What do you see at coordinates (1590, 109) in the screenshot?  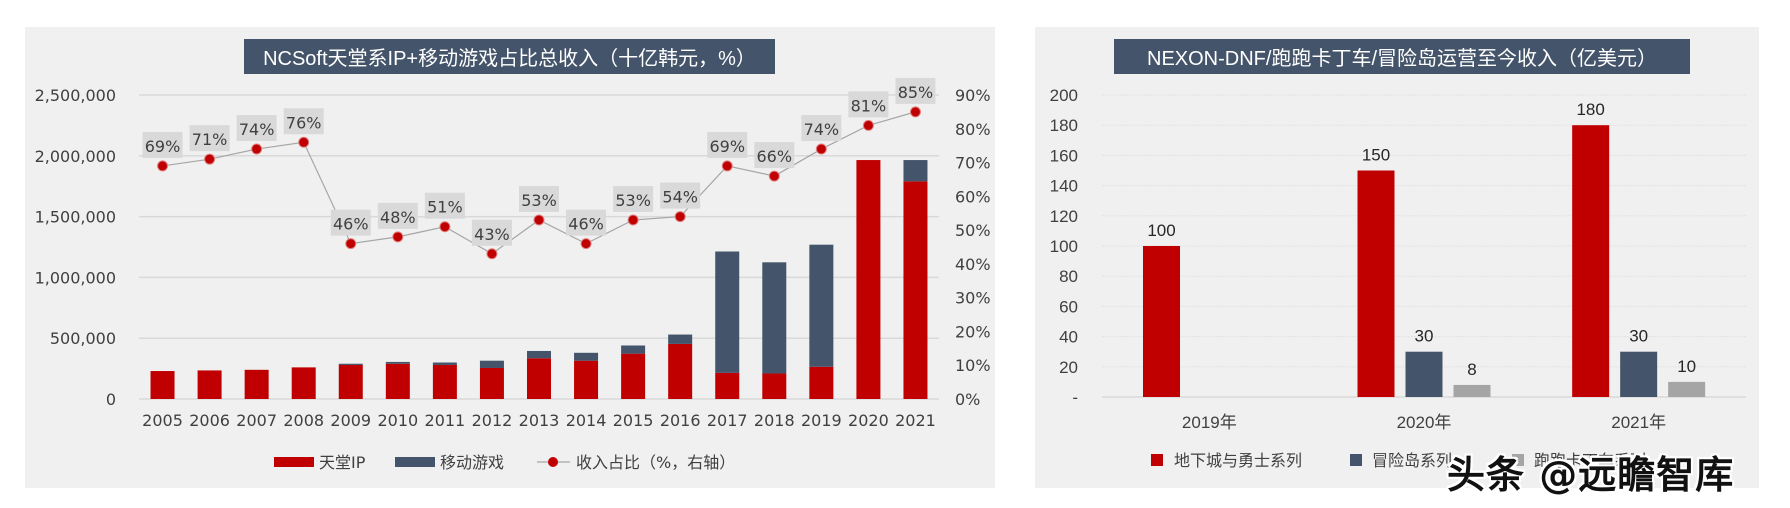 I see `data-label: 180` at bounding box center [1590, 109].